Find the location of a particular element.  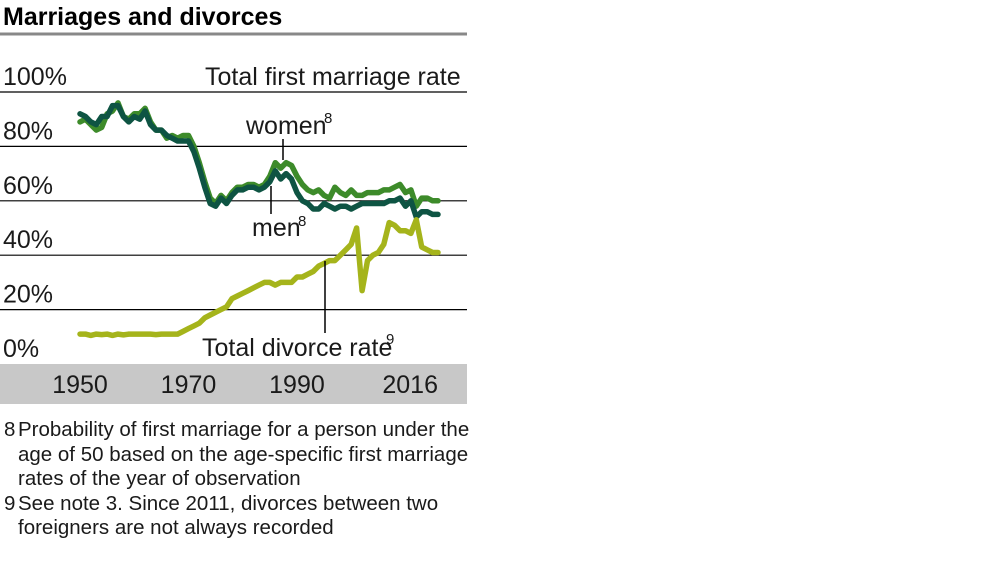

men-label: men is located at coordinates (276, 228).